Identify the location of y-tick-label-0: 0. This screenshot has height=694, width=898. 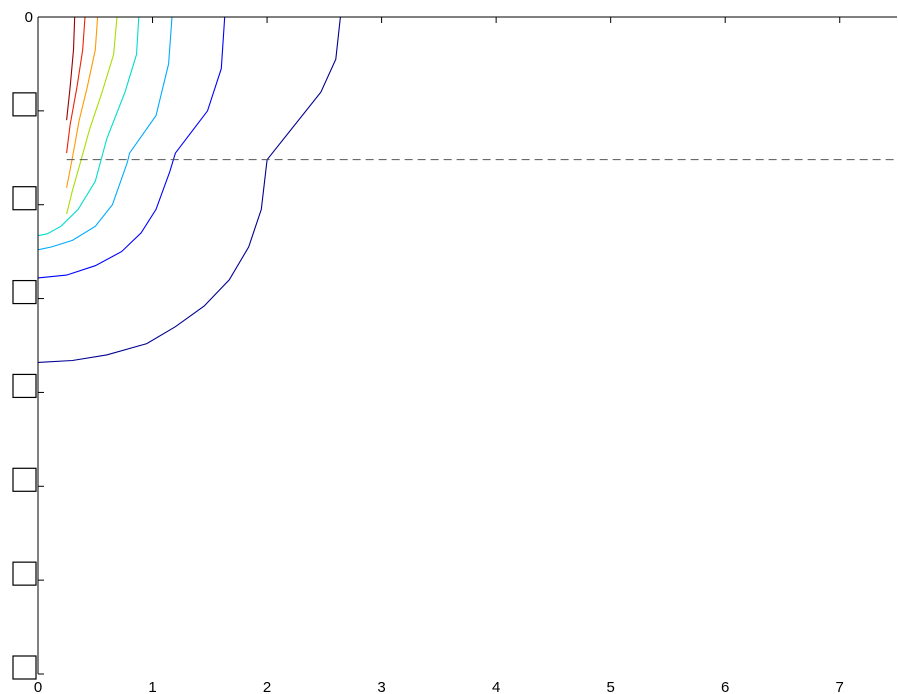
(29, 17).